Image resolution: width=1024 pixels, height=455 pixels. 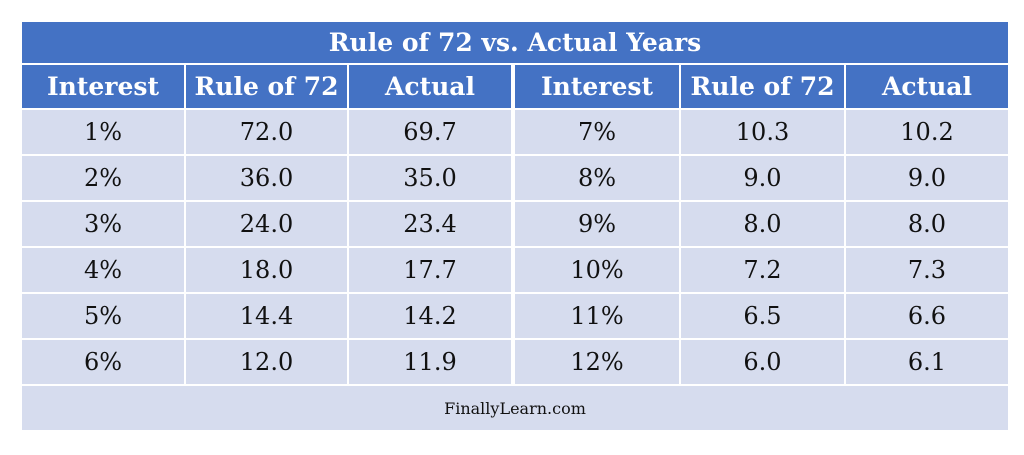 I want to click on cell: 72.0, so click(x=266, y=132).